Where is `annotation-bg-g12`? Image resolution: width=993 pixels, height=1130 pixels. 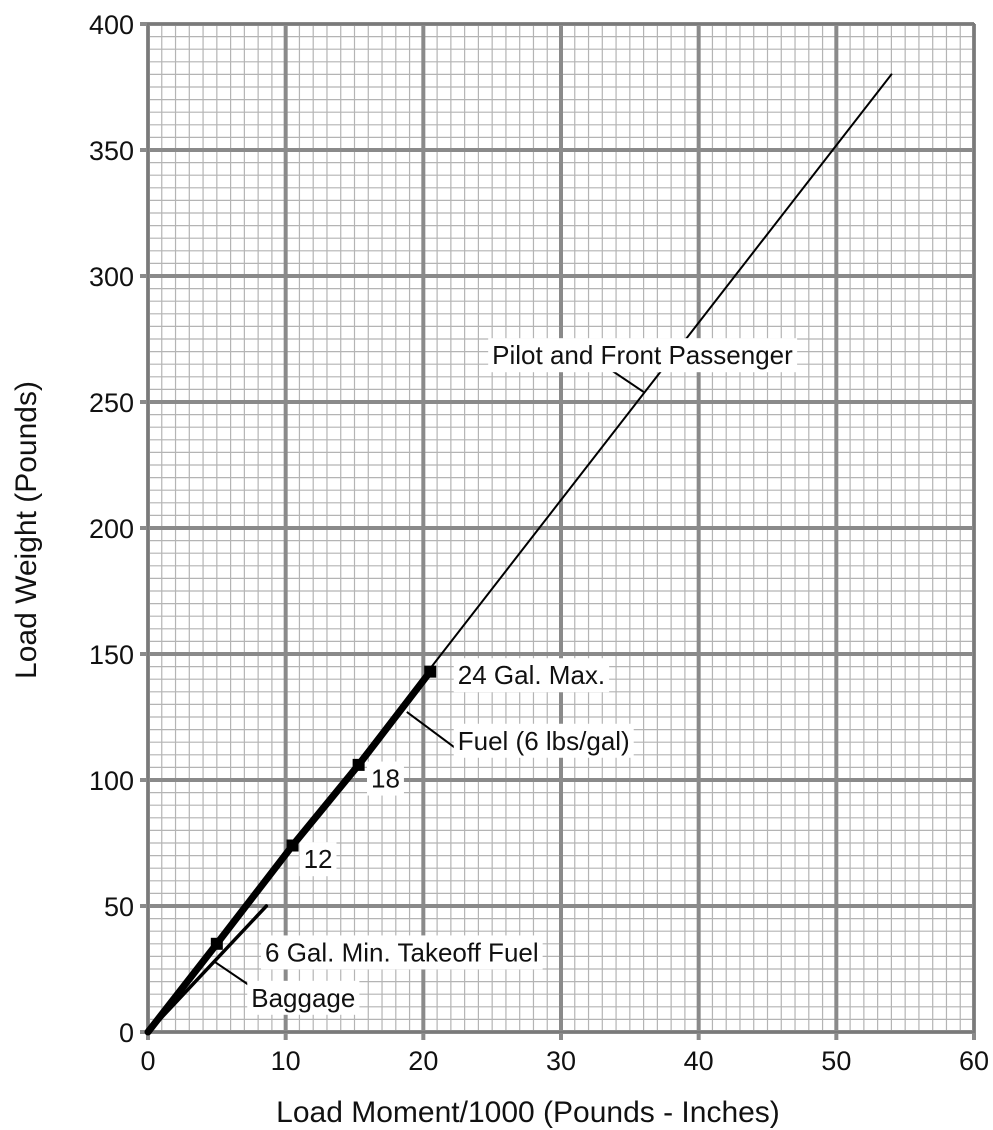
annotation-bg-g12 is located at coordinates (318, 859).